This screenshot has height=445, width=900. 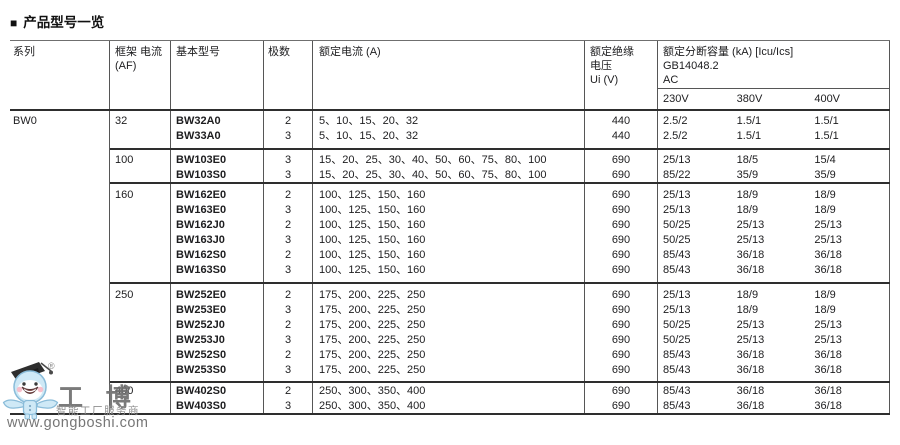 I want to click on header-breaking-line1: 额定分断容量 (kA) [Icu/Ics], so click(x=728, y=52).